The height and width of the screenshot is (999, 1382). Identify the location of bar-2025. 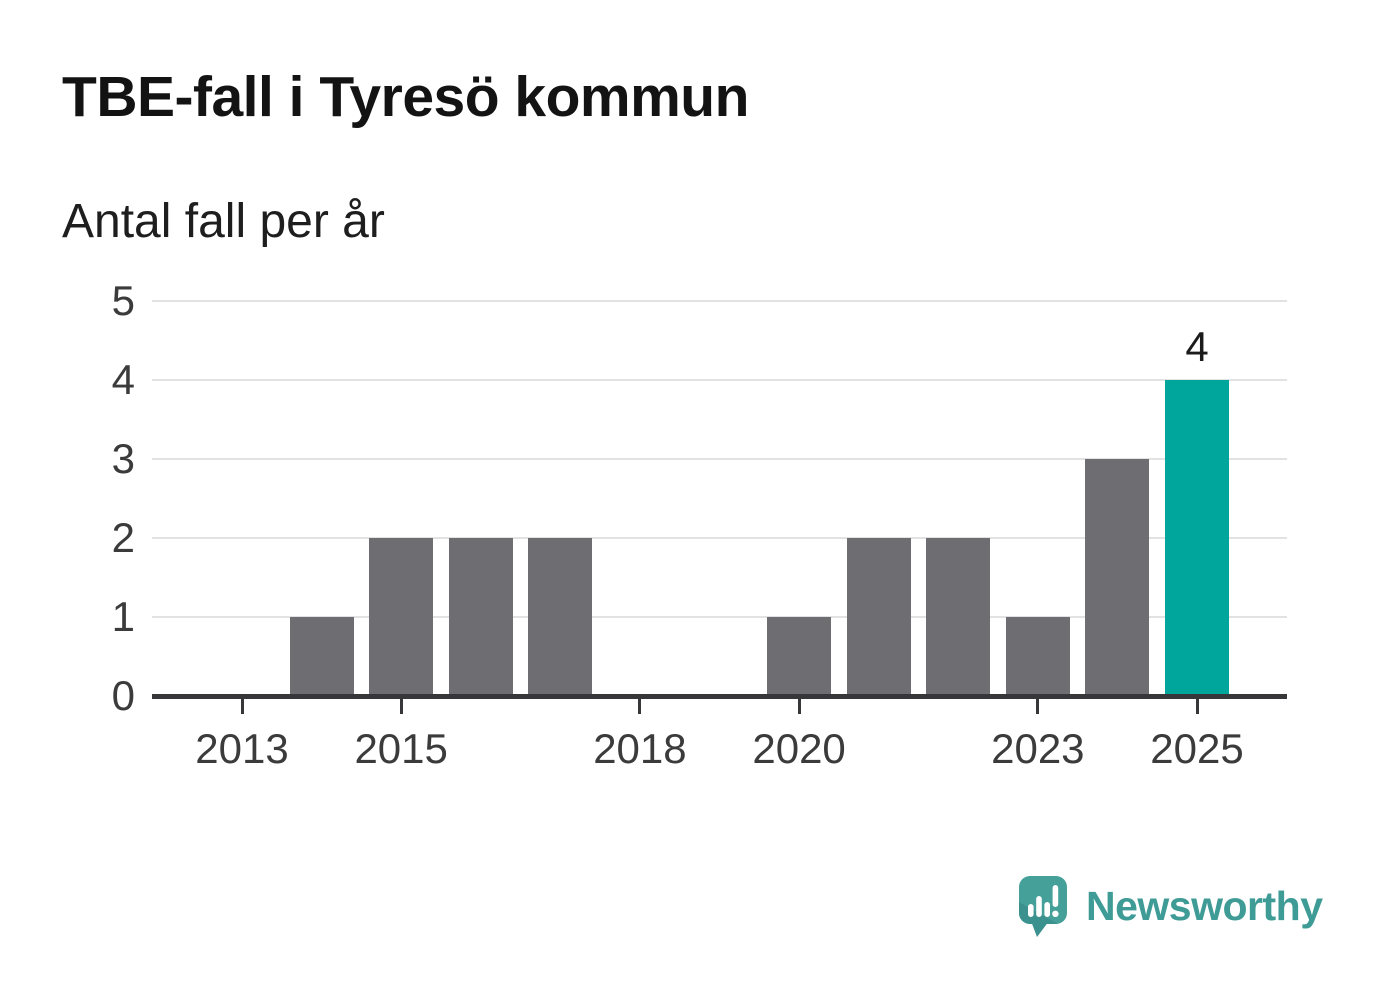
(1197, 538).